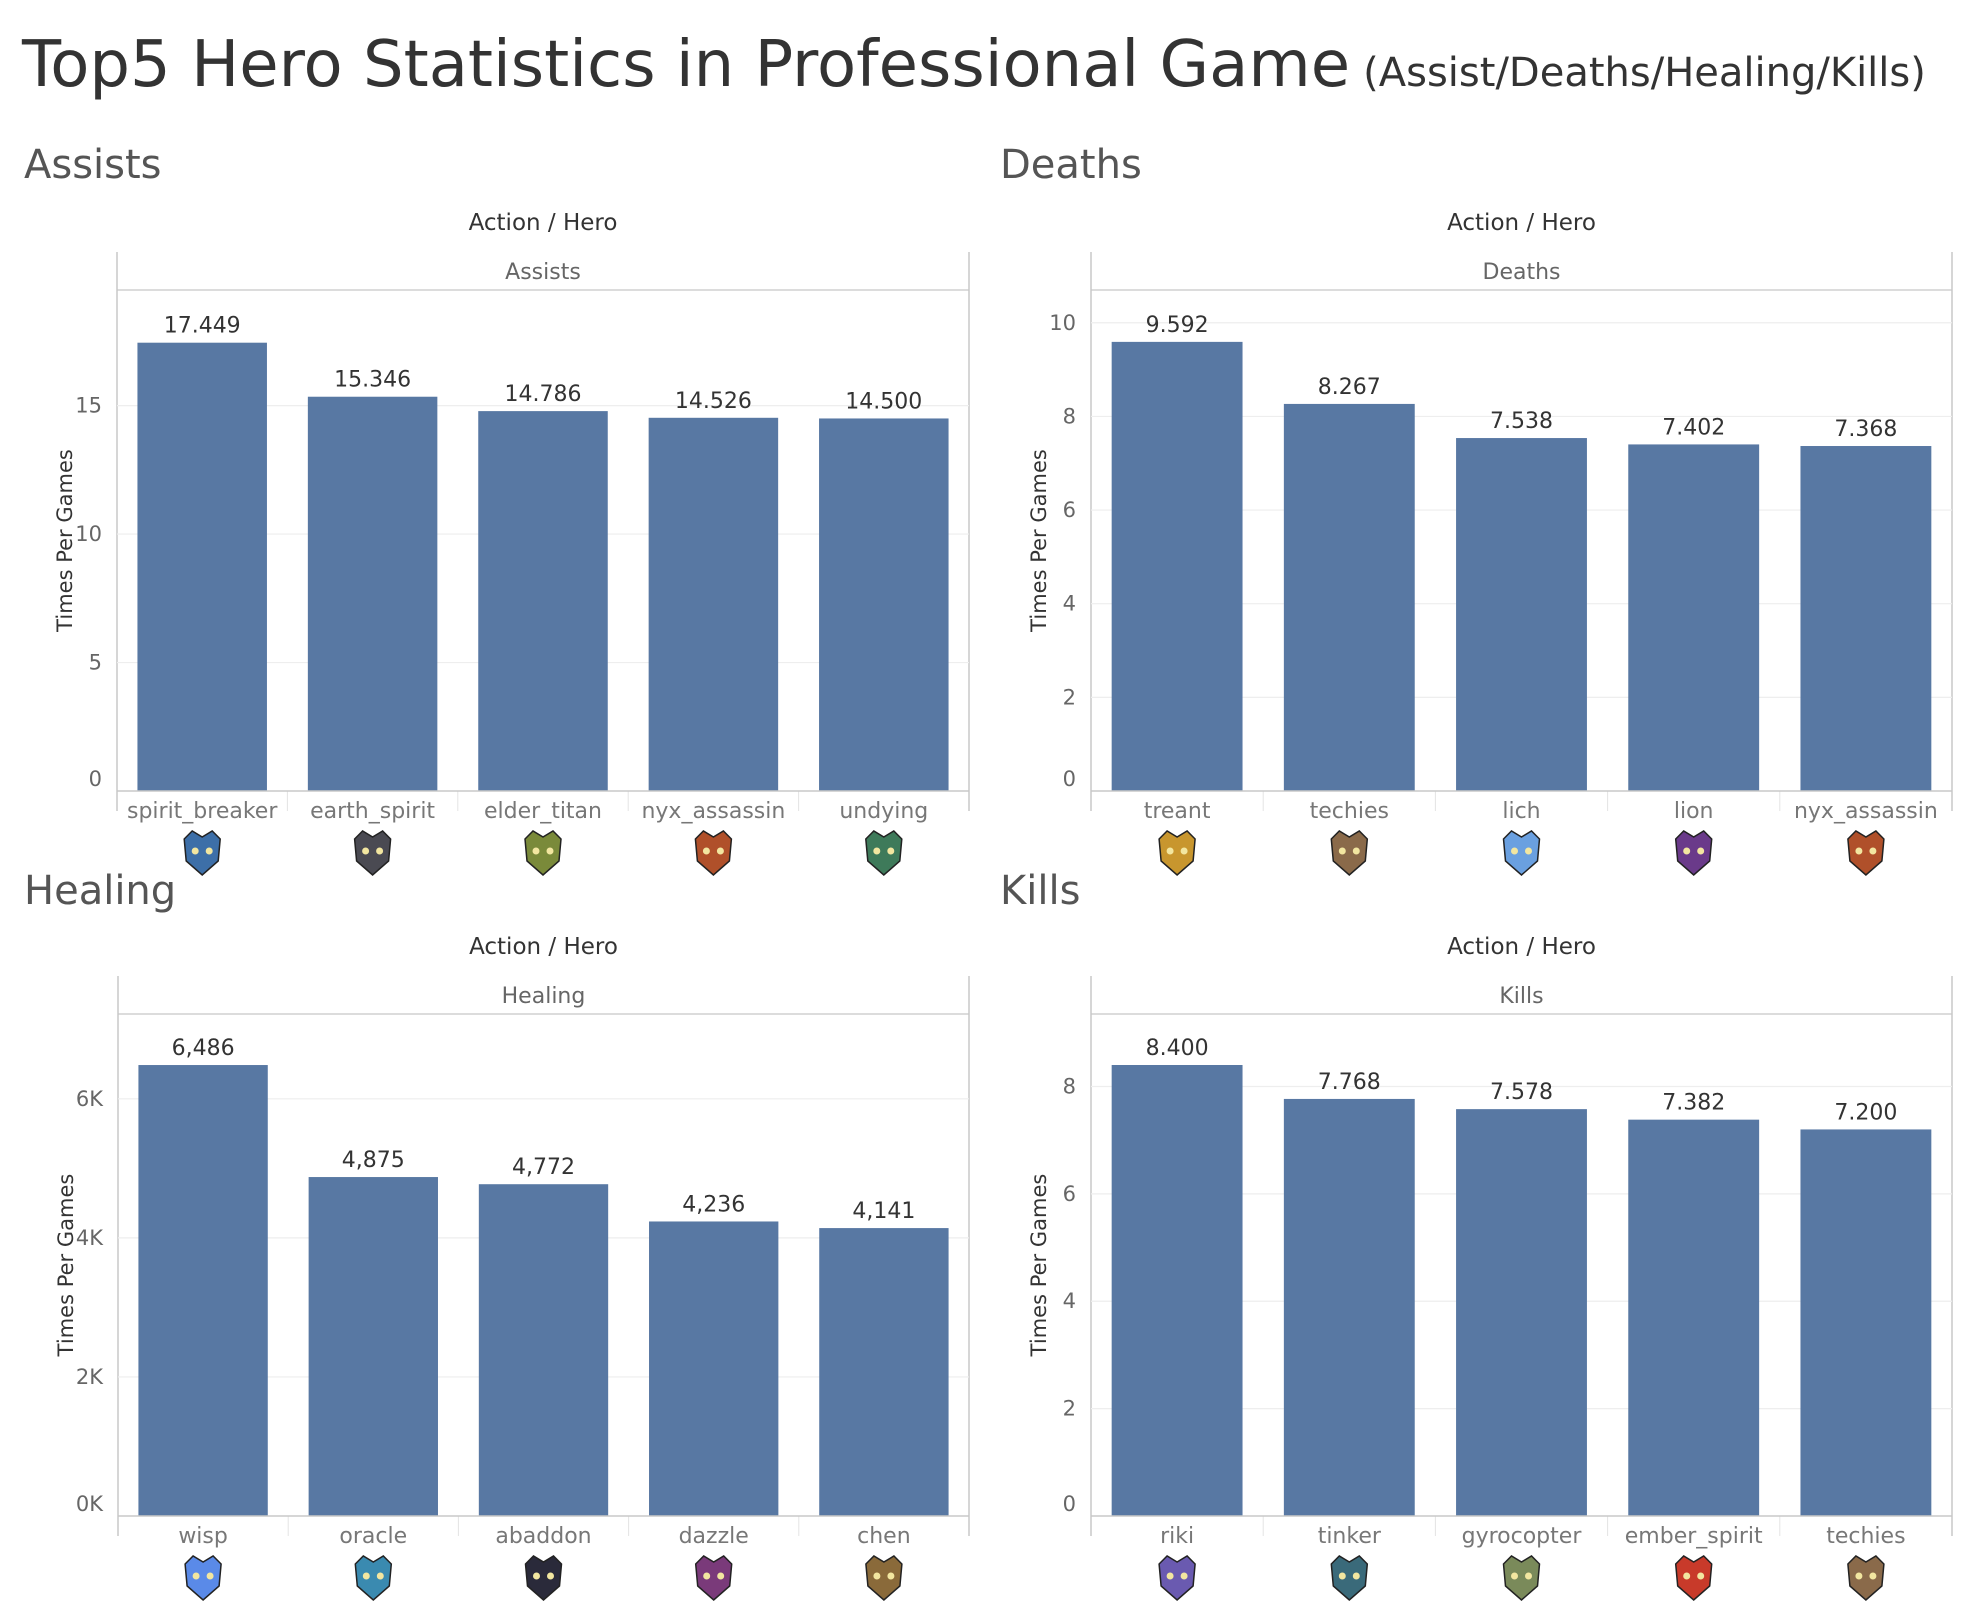 The image size is (1974, 1616). I want to click on category-label: ember_spirit, so click(1694, 1536).